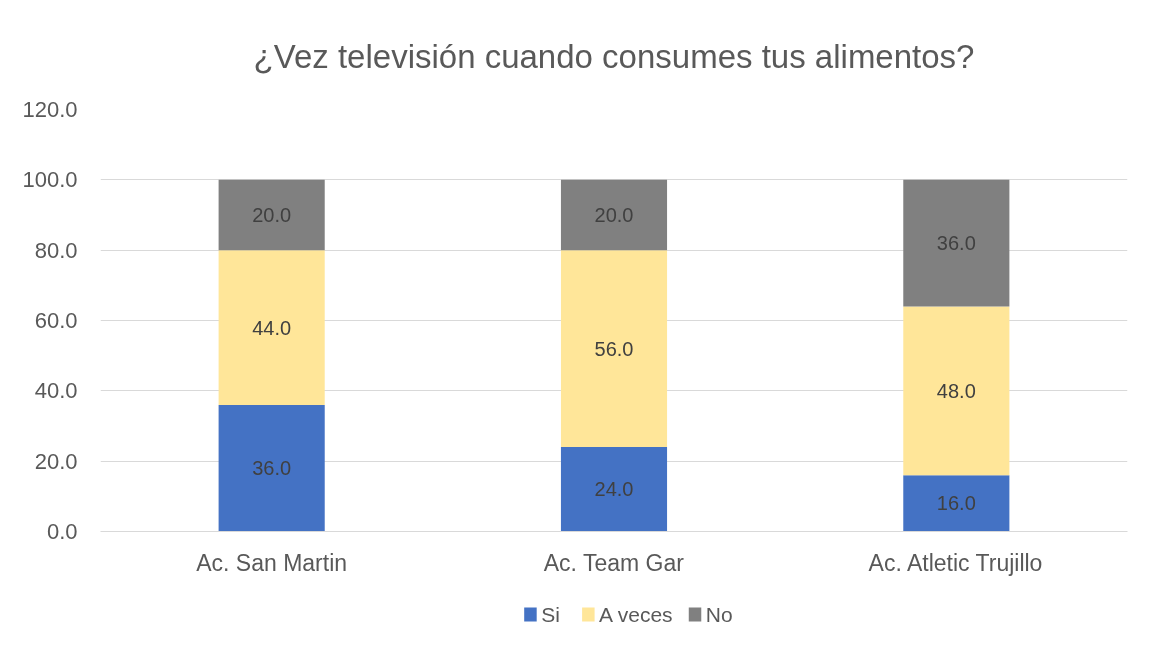 This screenshot has height=646, width=1150. I want to click on data-label: 44.0, so click(272, 327).